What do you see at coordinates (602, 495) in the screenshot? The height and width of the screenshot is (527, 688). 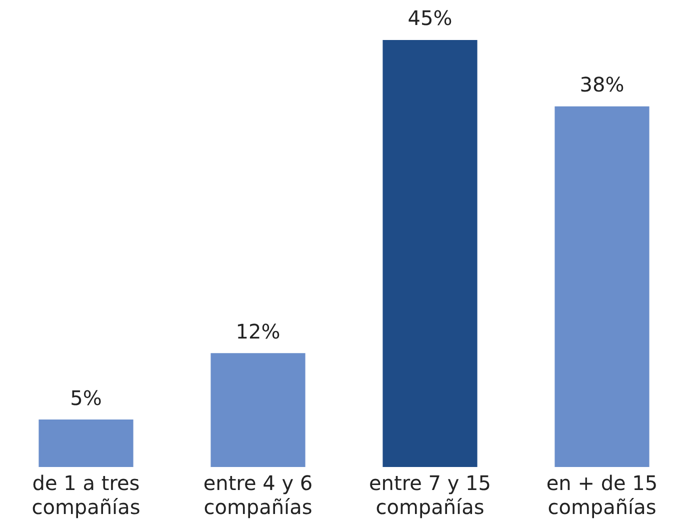 I see `x-tick-label: en + de 15 compañías` at bounding box center [602, 495].